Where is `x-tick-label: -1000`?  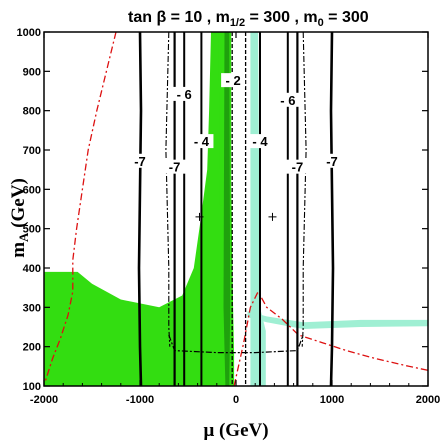
x-tick-label: -1000 is located at coordinates (140, 400).